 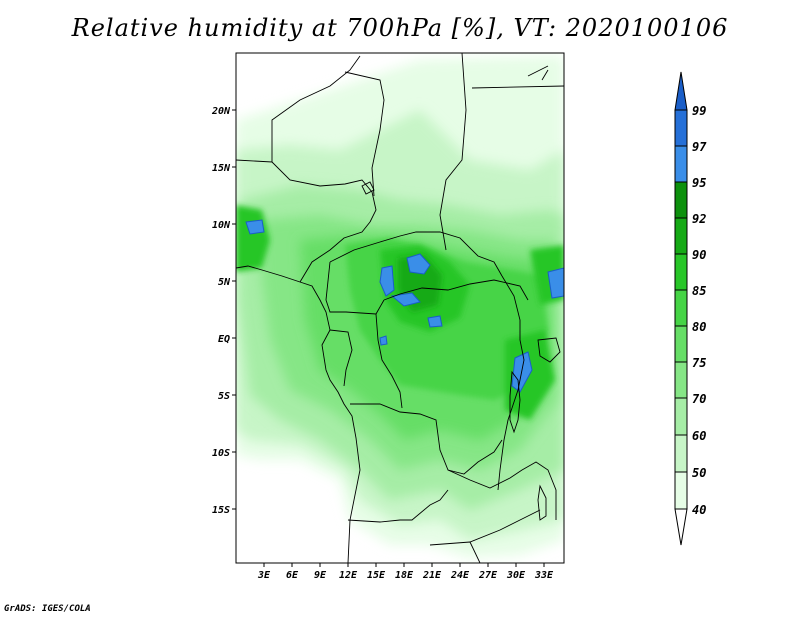 What do you see at coordinates (517, 87) in the screenshot?
I see `border-sudan-east` at bounding box center [517, 87].